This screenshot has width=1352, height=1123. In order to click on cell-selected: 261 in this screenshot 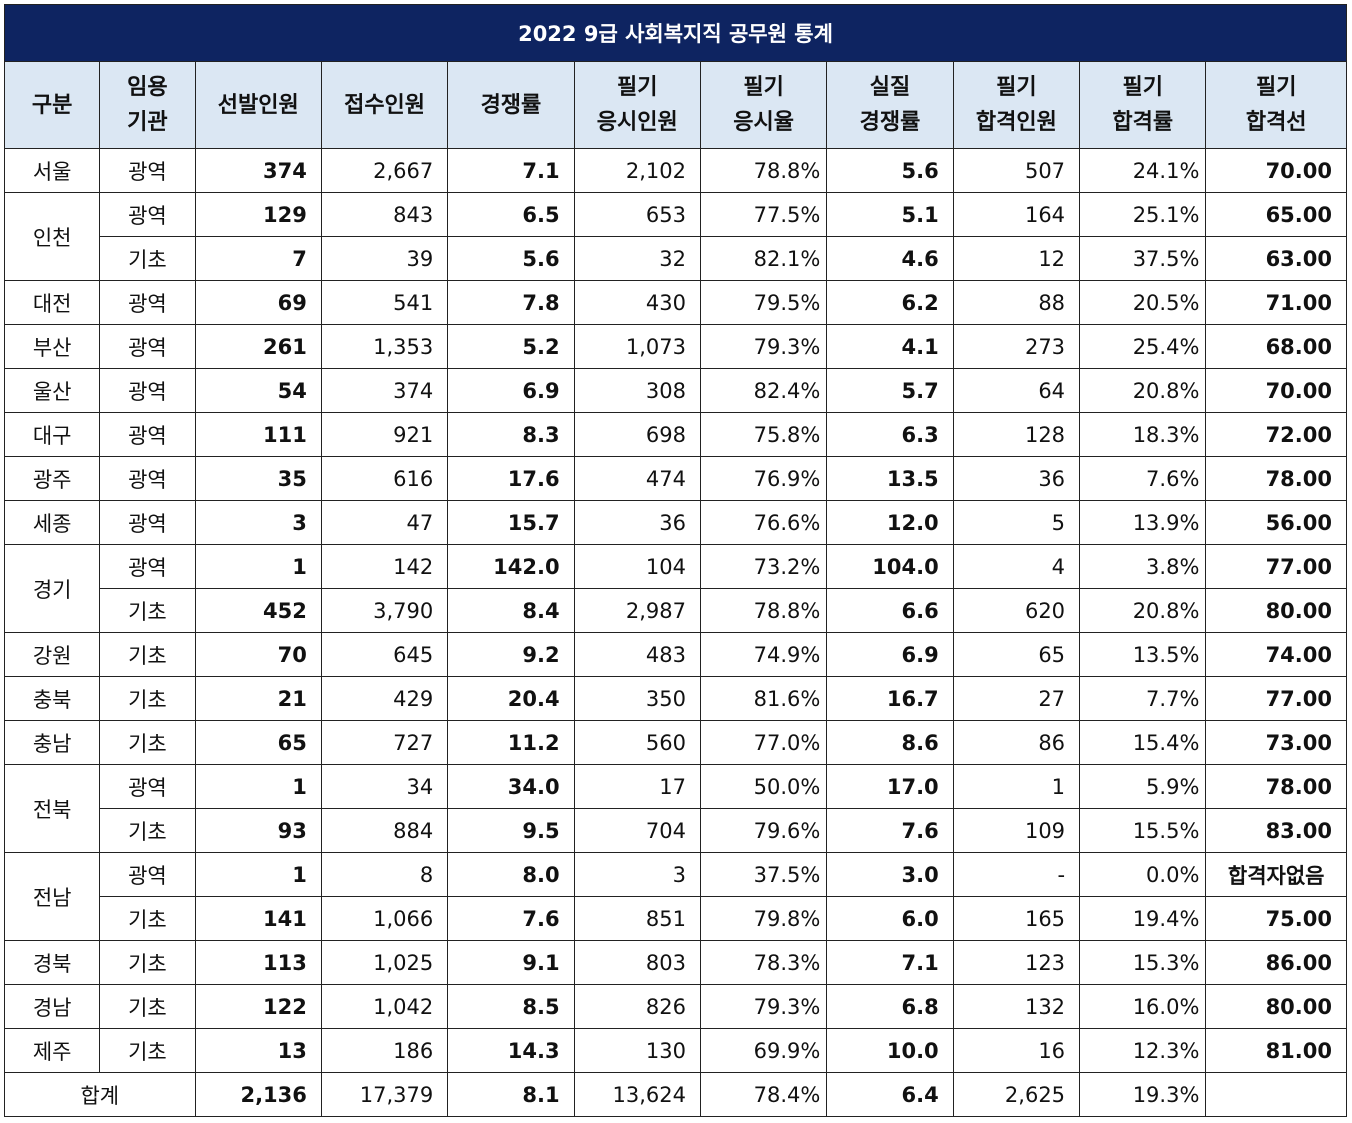, I will do `click(258, 346)`.